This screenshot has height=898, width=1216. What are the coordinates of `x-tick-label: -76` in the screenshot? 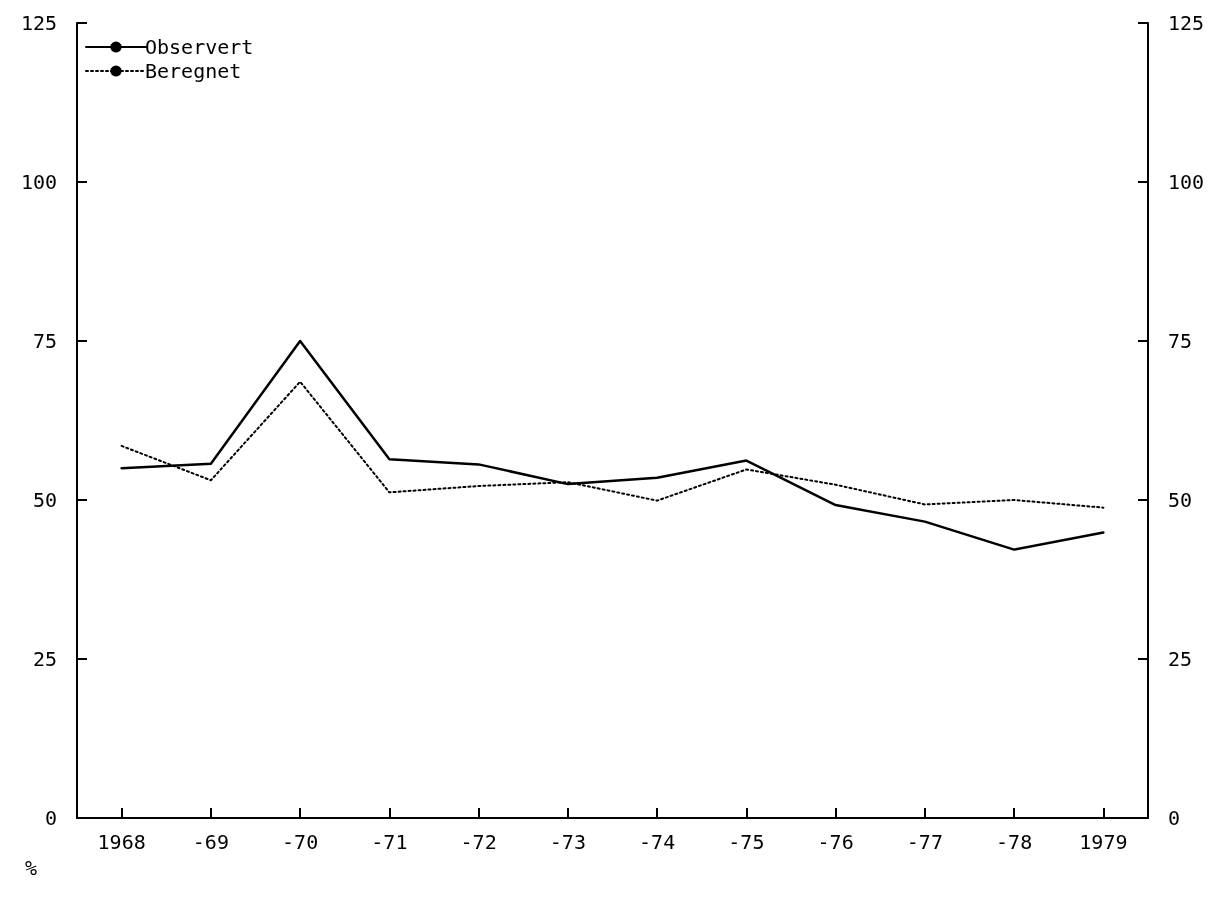 It's located at (835, 842).